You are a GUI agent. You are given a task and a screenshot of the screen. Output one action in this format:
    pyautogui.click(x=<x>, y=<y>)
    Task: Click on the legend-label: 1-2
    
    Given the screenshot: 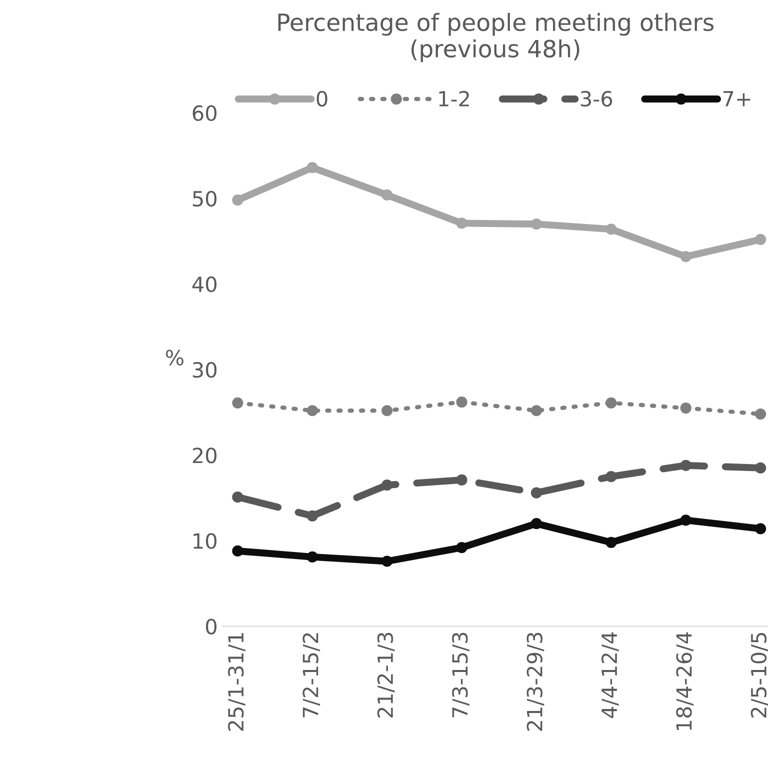 What is the action you would take?
    pyautogui.click(x=454, y=98)
    